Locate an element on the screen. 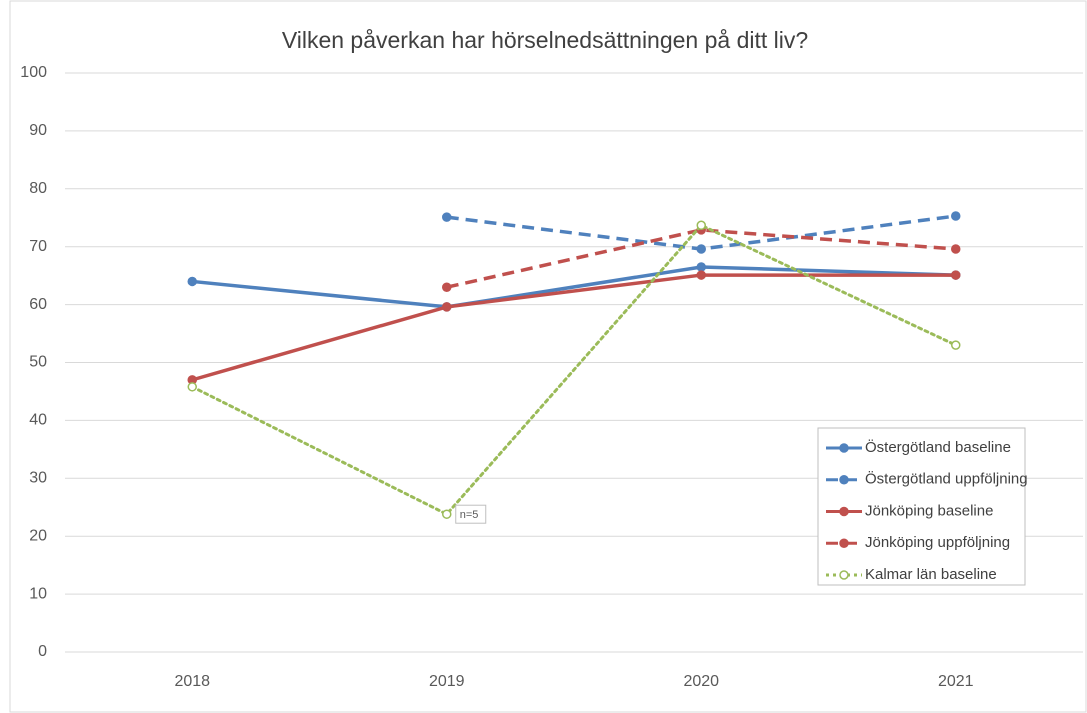 The height and width of the screenshot is (713, 1087). y-tick-label: 30 is located at coordinates (38, 478).